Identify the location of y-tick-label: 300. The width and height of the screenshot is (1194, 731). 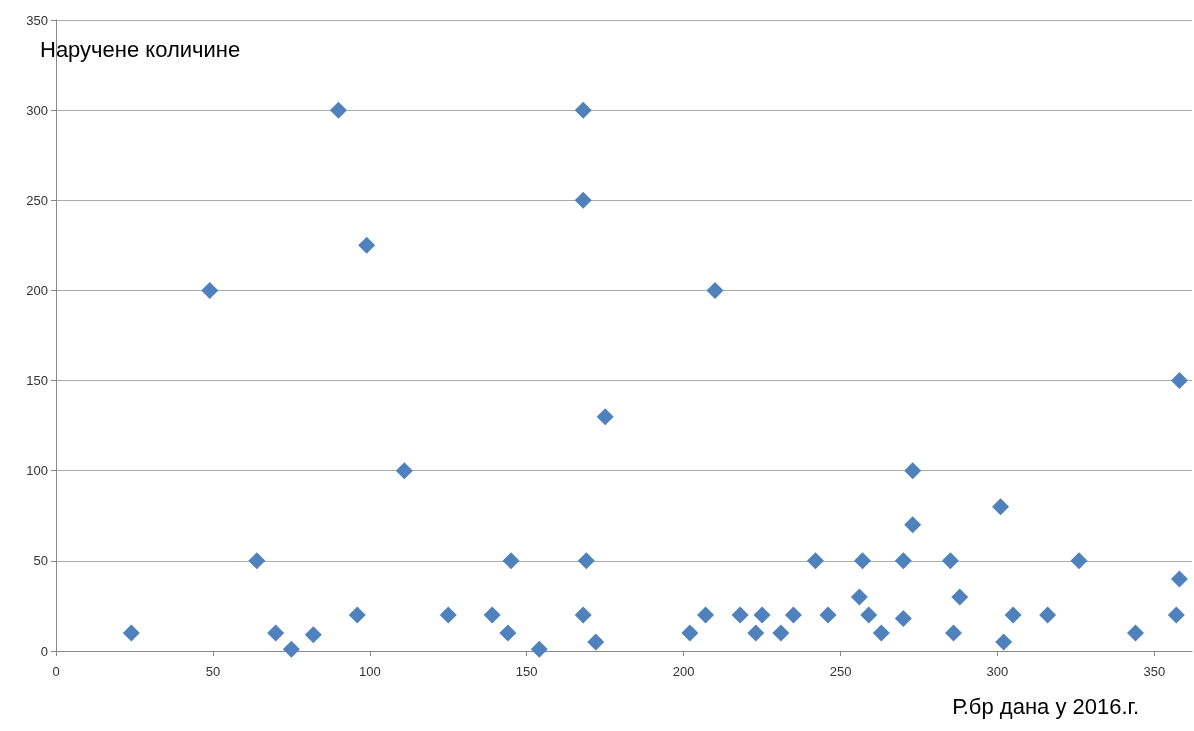
(37, 110).